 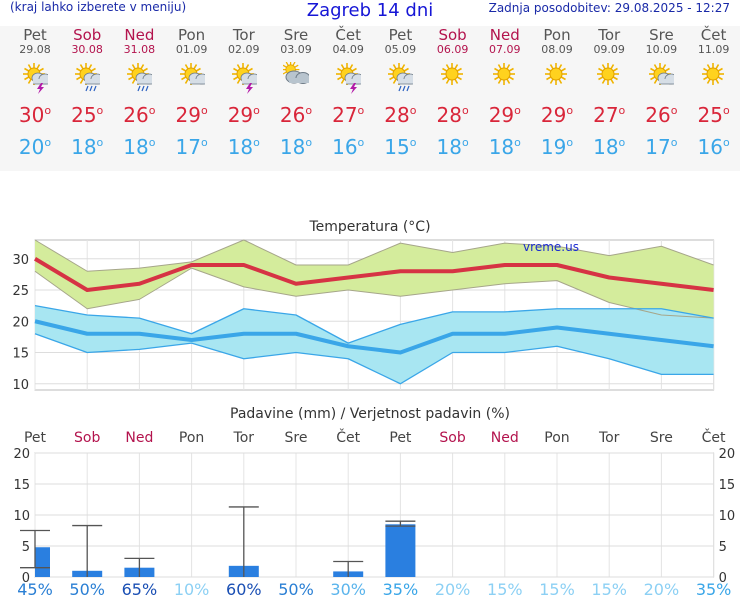 I want to click on day-date: 07.09, so click(x=505, y=49).